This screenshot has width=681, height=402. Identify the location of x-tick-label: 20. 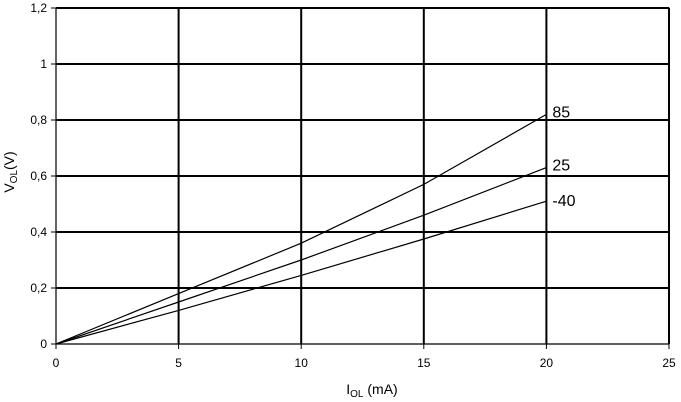
(547, 363).